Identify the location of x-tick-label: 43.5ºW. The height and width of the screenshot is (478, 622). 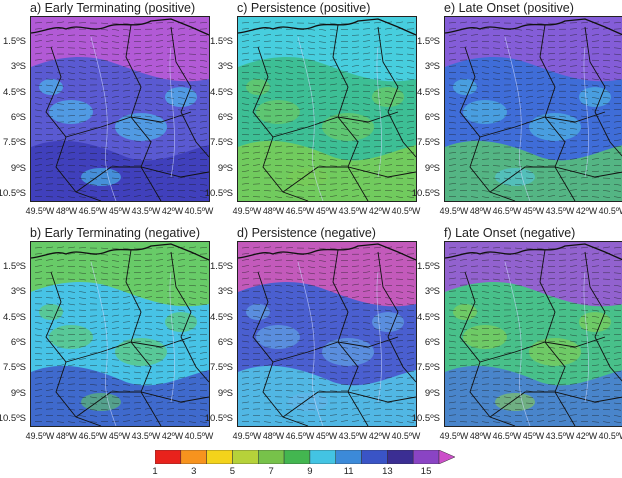
(146, 436).